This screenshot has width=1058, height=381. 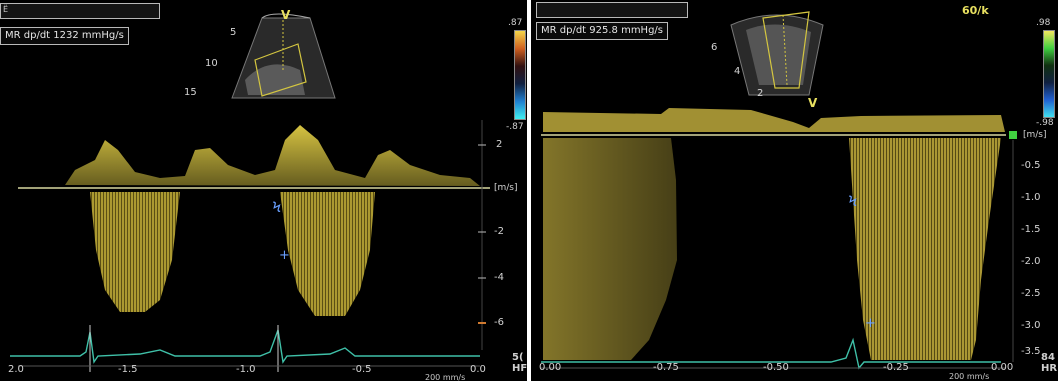 What do you see at coordinates (233, 32) in the screenshot?
I see `depth-mark: 5` at bounding box center [233, 32].